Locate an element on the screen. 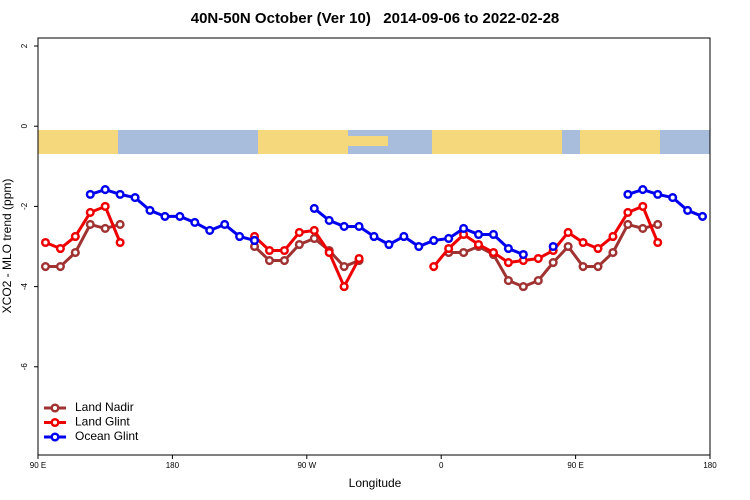 Image resolution: width=750 pixels, height=500 pixels. x-tick-label: 90 W is located at coordinates (306, 465).